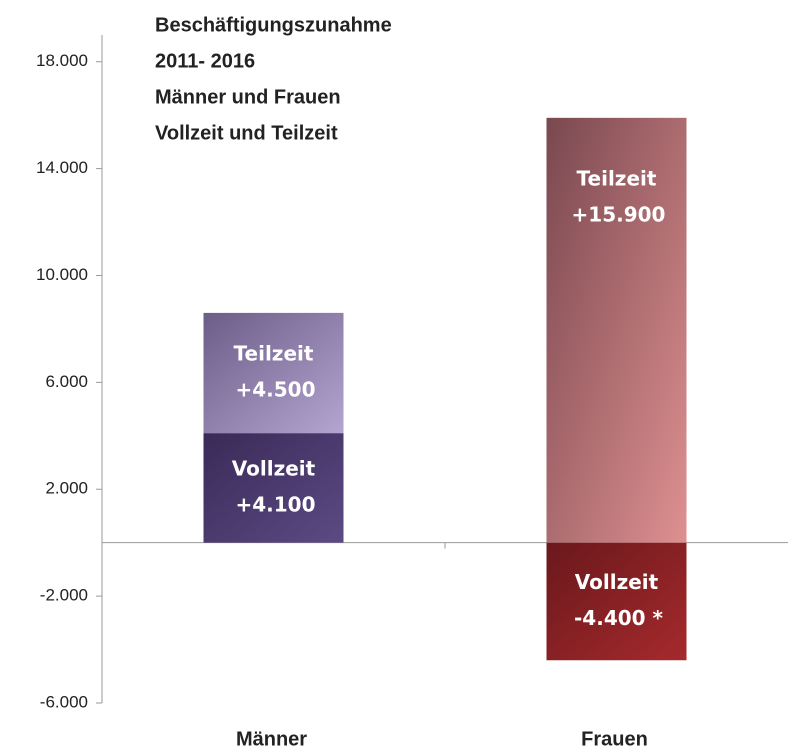 Image resolution: width=788 pixels, height=749 pixels. I want to click on chart-title: Vollzeit und Teilzeit, so click(246, 133).